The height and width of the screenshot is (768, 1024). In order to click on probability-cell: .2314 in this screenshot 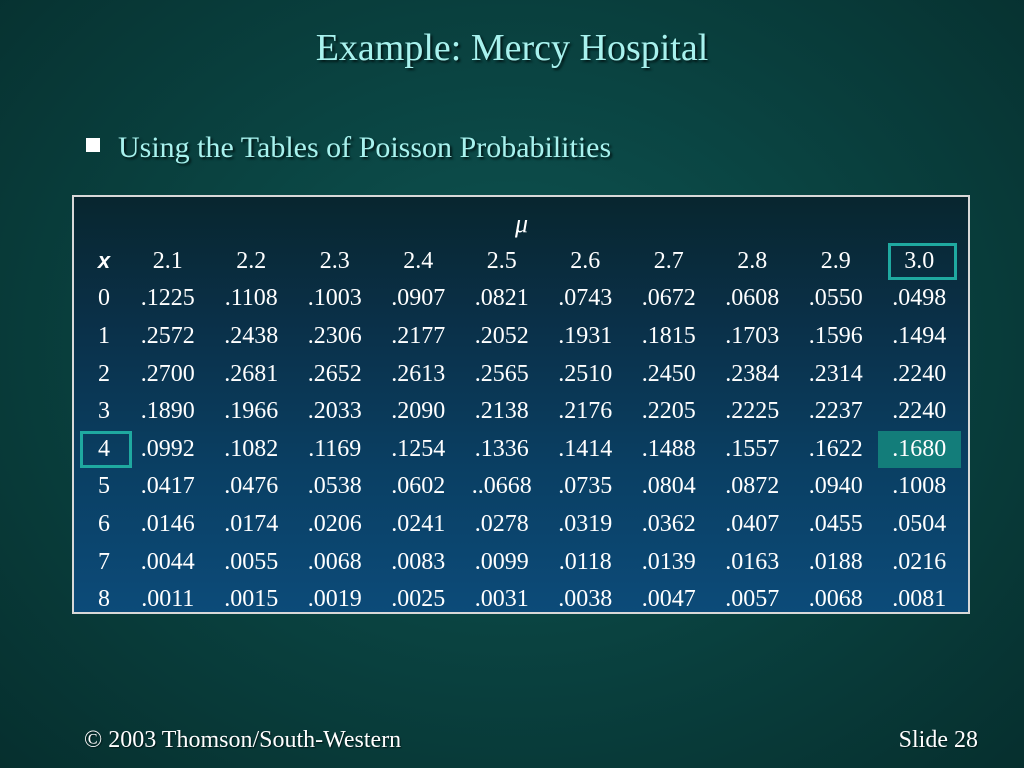, I will do `click(835, 373)`.